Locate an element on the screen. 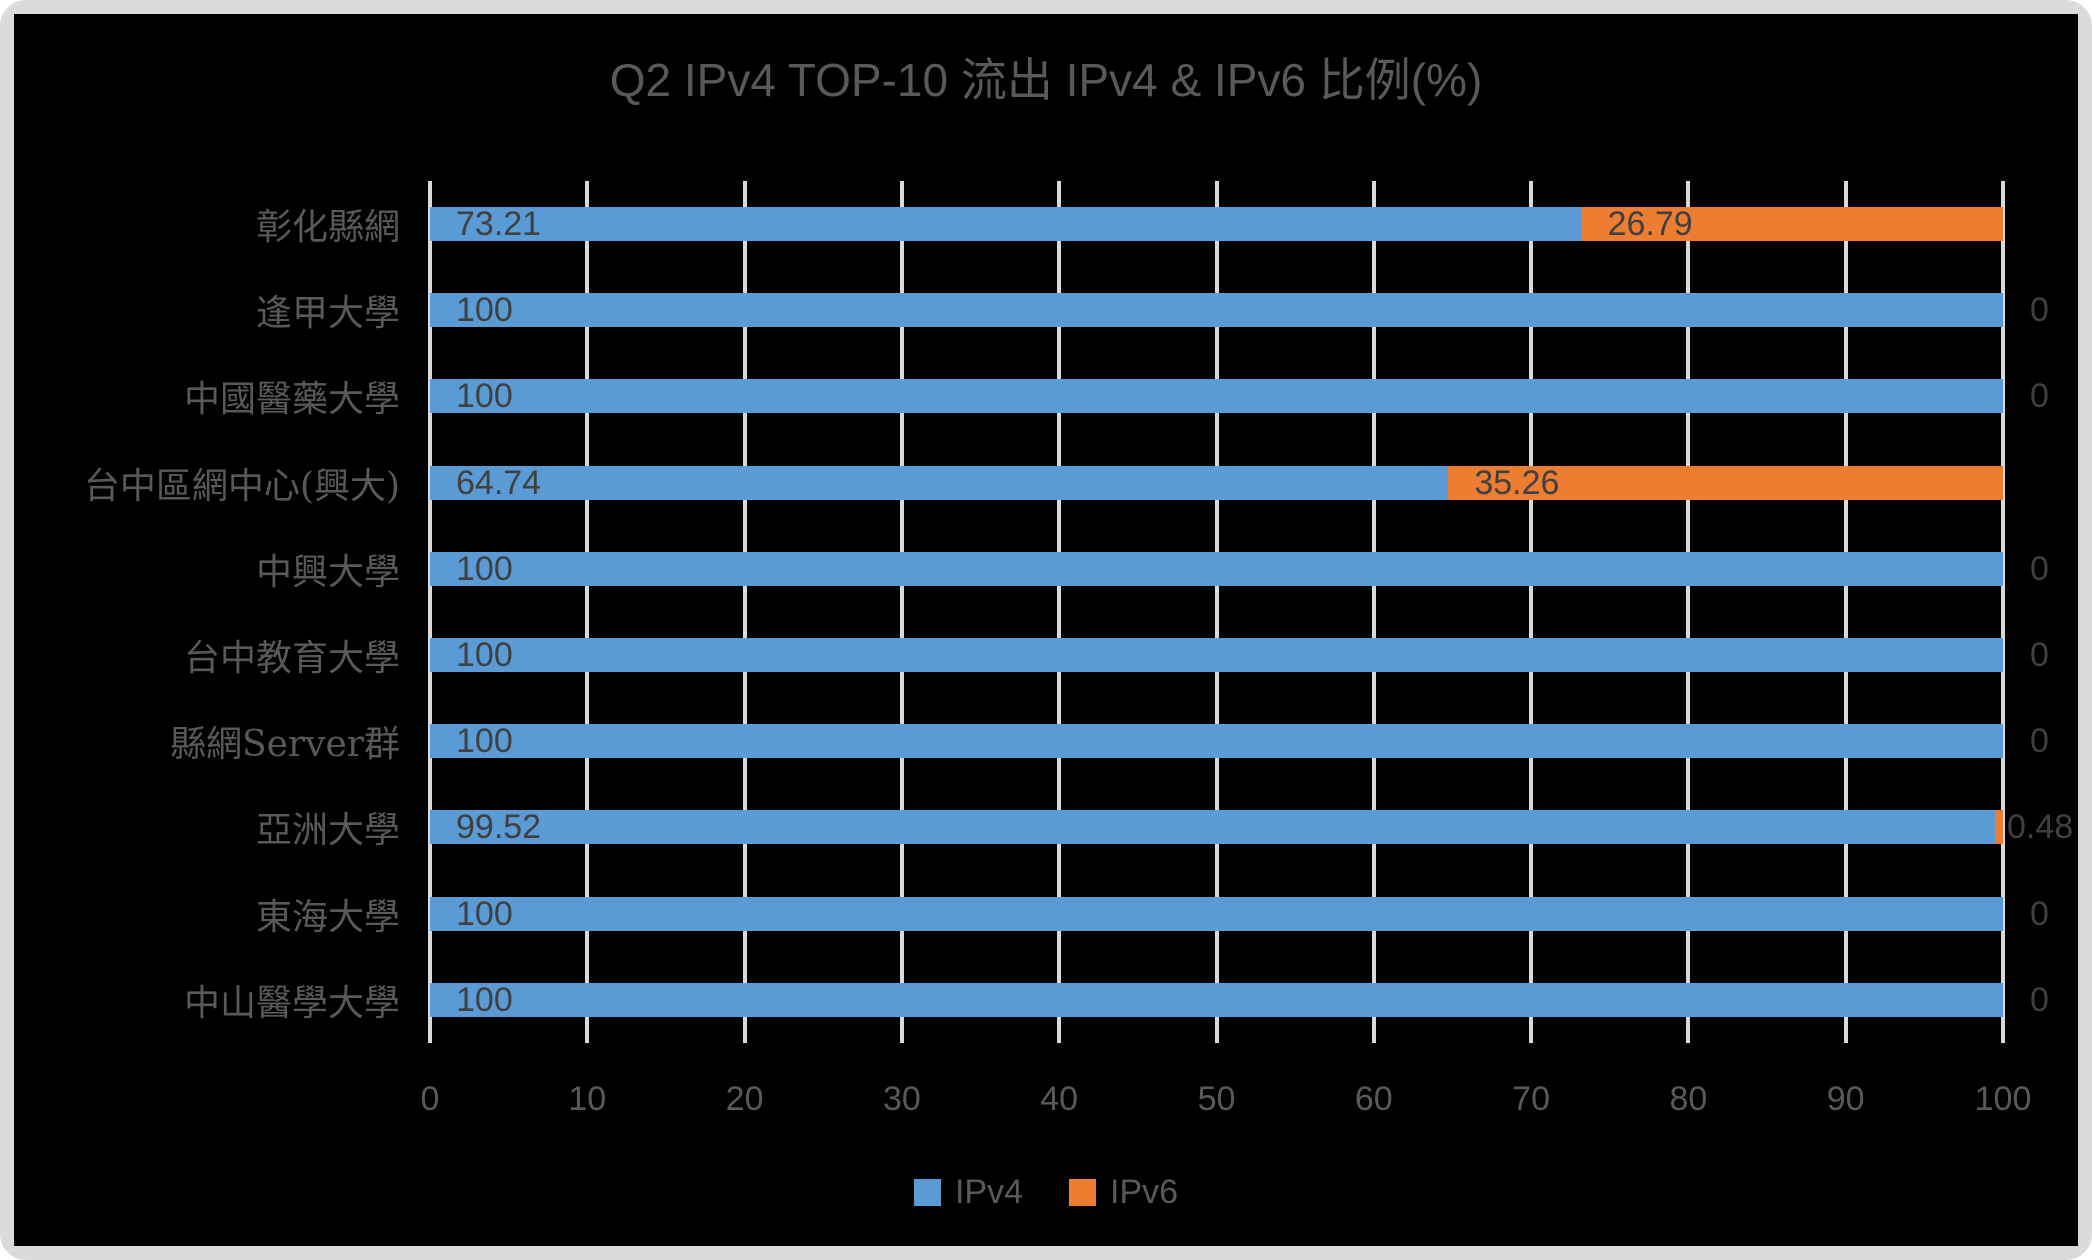 The height and width of the screenshot is (1260, 2092). value-label-ipv6: 0.48 is located at coordinates (2040, 827).